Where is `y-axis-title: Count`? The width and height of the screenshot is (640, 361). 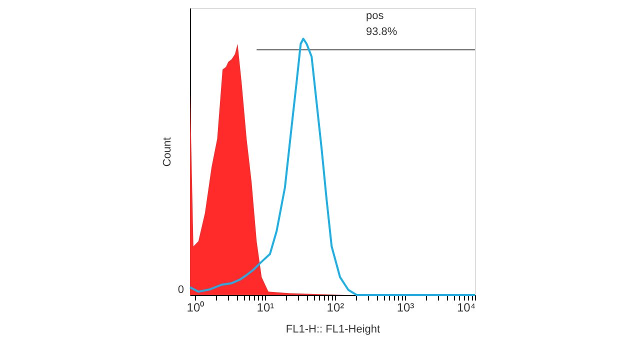
y-axis-title: Count is located at coordinates (168, 152).